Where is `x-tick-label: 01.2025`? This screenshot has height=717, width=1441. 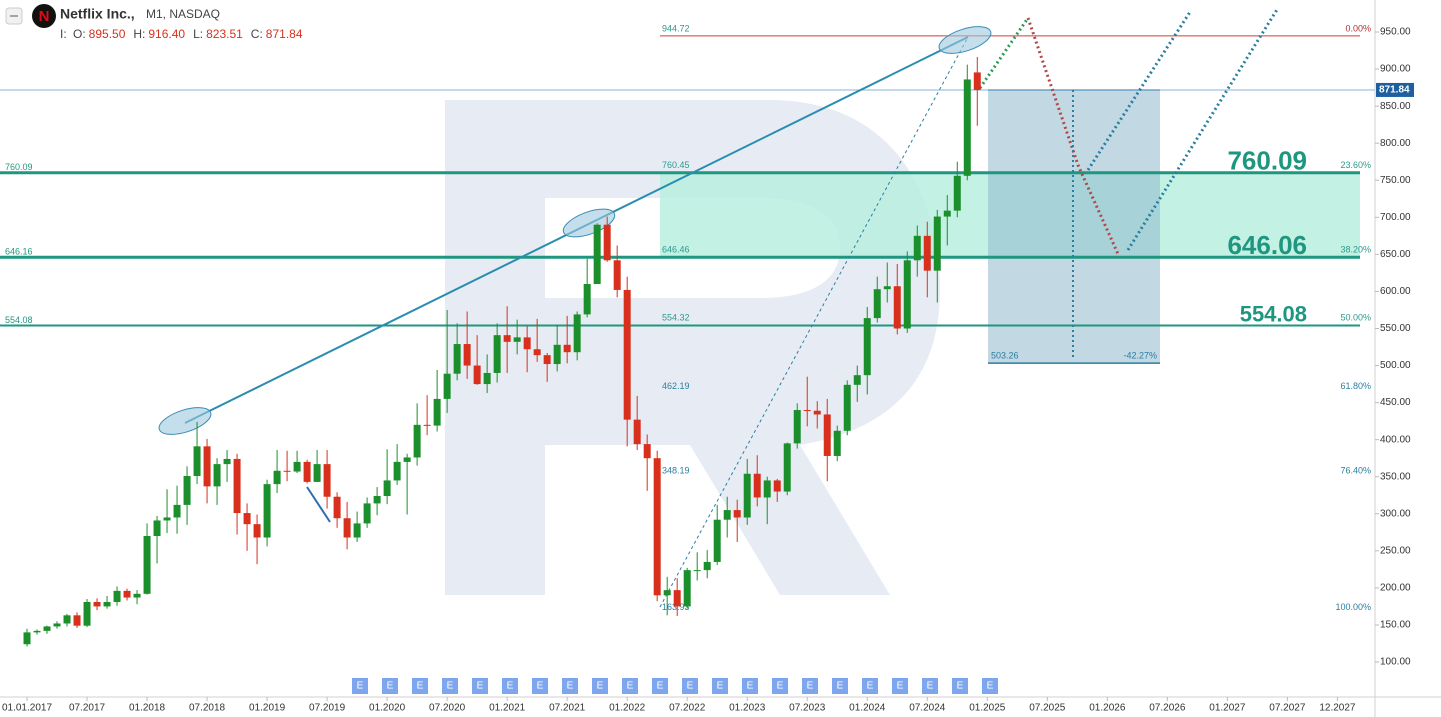 x-tick-label: 01.2025 is located at coordinates (987, 708).